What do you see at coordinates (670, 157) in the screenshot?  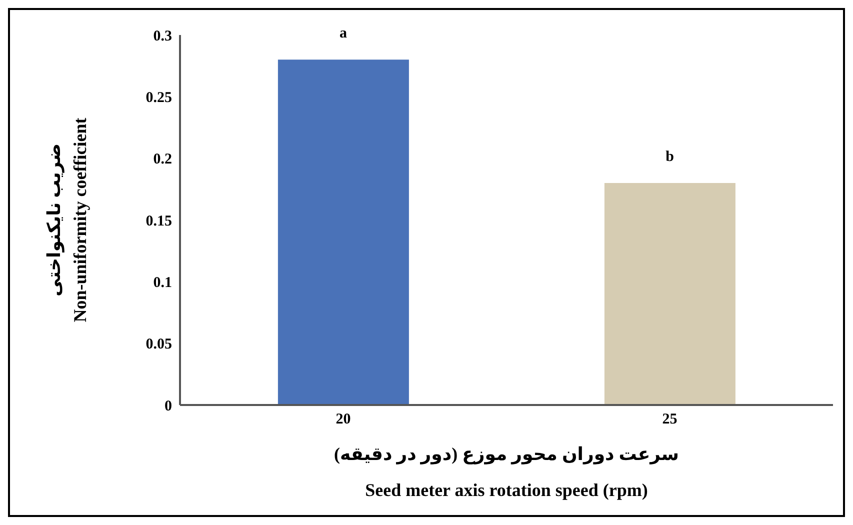 I see `annotation: b` at bounding box center [670, 157].